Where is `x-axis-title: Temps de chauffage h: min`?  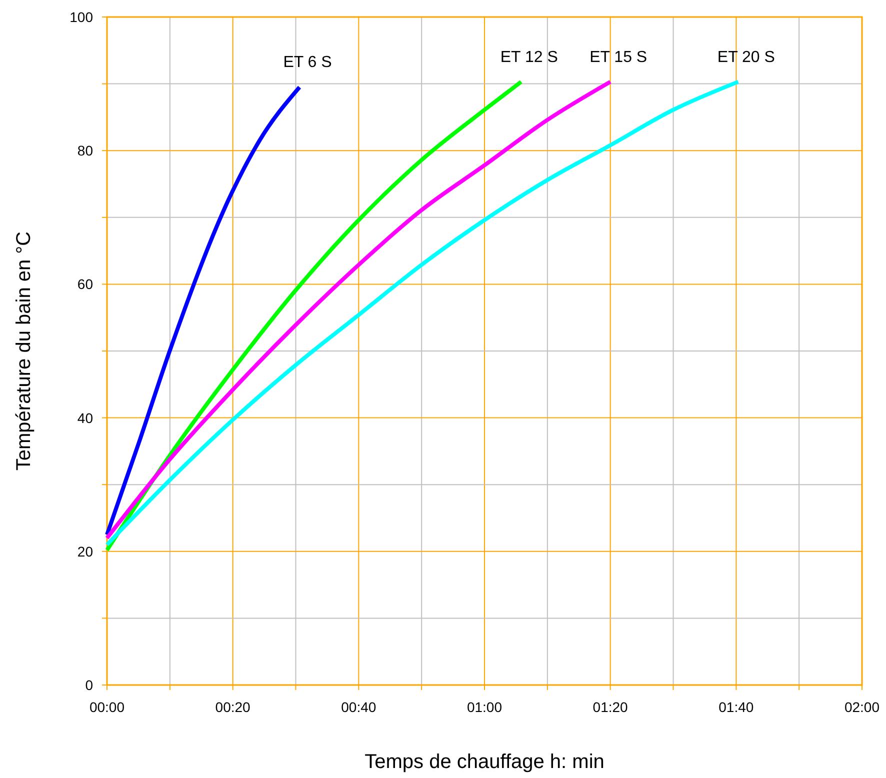
x-axis-title: Temps de chauffage h: min is located at coordinates (484, 762).